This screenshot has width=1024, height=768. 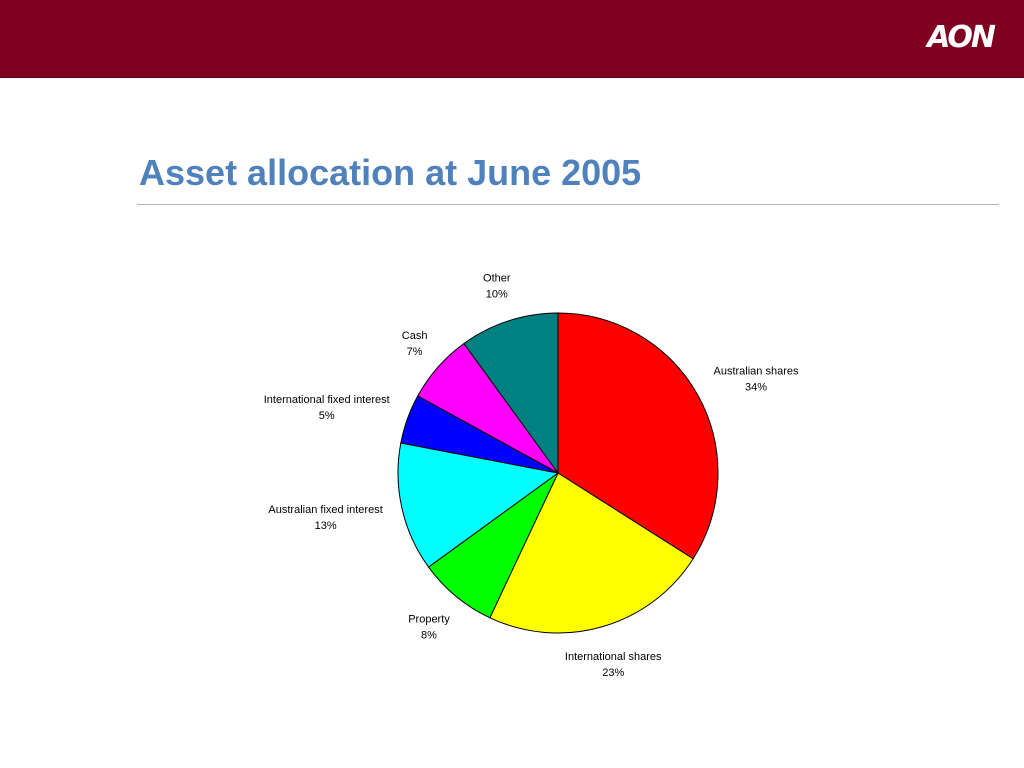 I want to click on slice-label-international-shares: International shares, so click(x=613, y=657).